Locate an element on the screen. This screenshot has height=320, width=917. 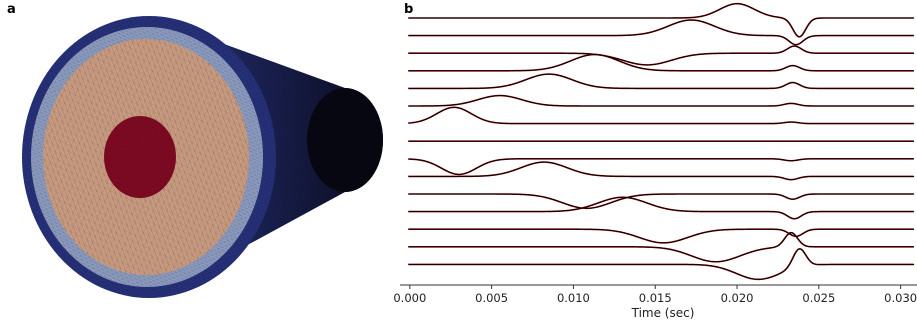
cylinder-far-cap is located at coordinates (345, 140).